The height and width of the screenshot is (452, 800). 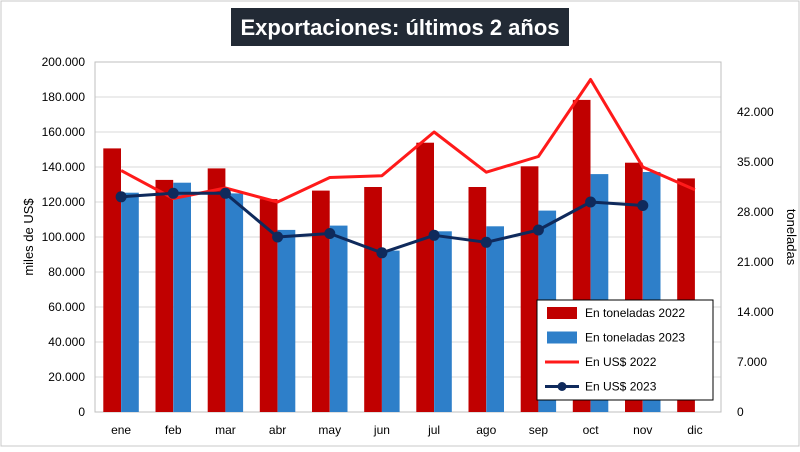 I want to click on title-background, so click(x=400, y=27).